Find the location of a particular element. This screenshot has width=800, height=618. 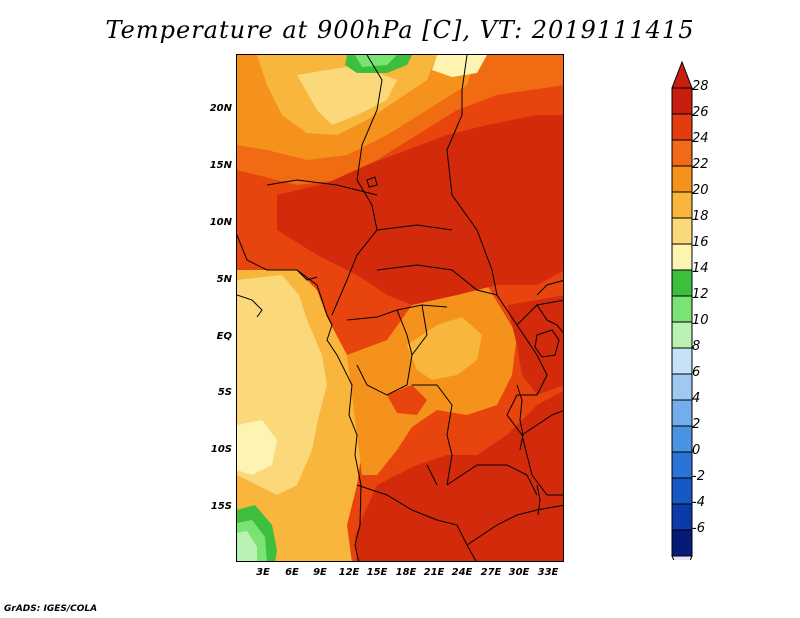

lon-label-18e: 18E is located at coordinates (406, 572).